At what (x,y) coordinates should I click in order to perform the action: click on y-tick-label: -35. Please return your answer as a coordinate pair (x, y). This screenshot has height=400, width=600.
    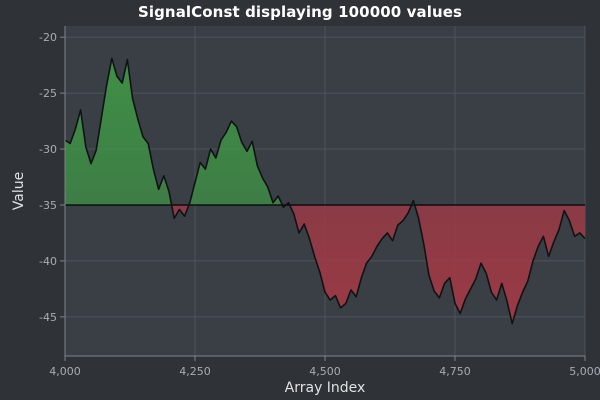
    Looking at the image, I should click on (48, 205).